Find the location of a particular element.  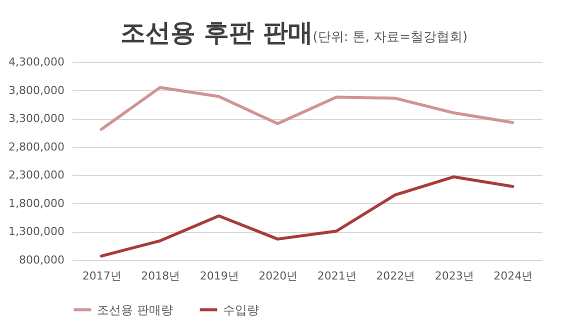

y-tick-label: 4,300,000 is located at coordinates (36, 62).